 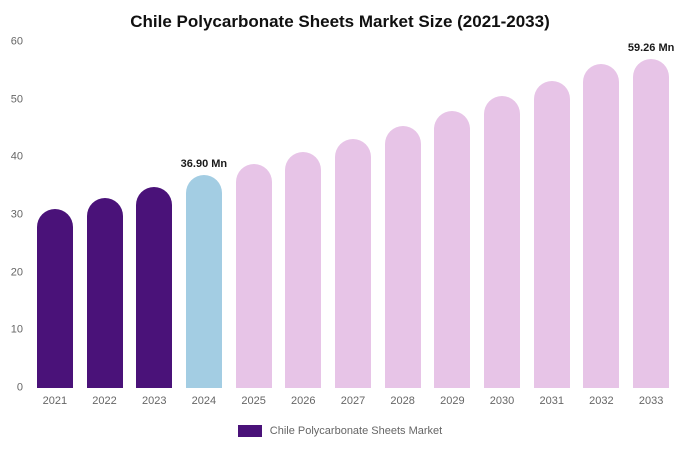 I want to click on bar-value-label: 59.26 Mn, so click(x=651, y=48).